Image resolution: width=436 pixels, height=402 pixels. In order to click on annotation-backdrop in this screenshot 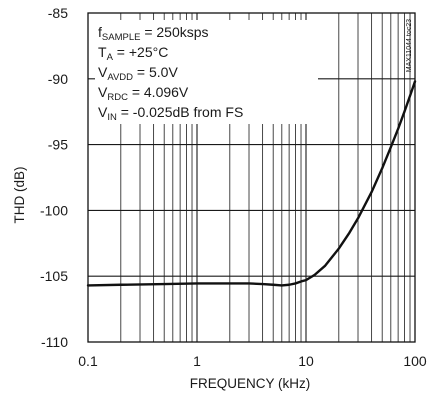, I will do `click(206, 72)`.